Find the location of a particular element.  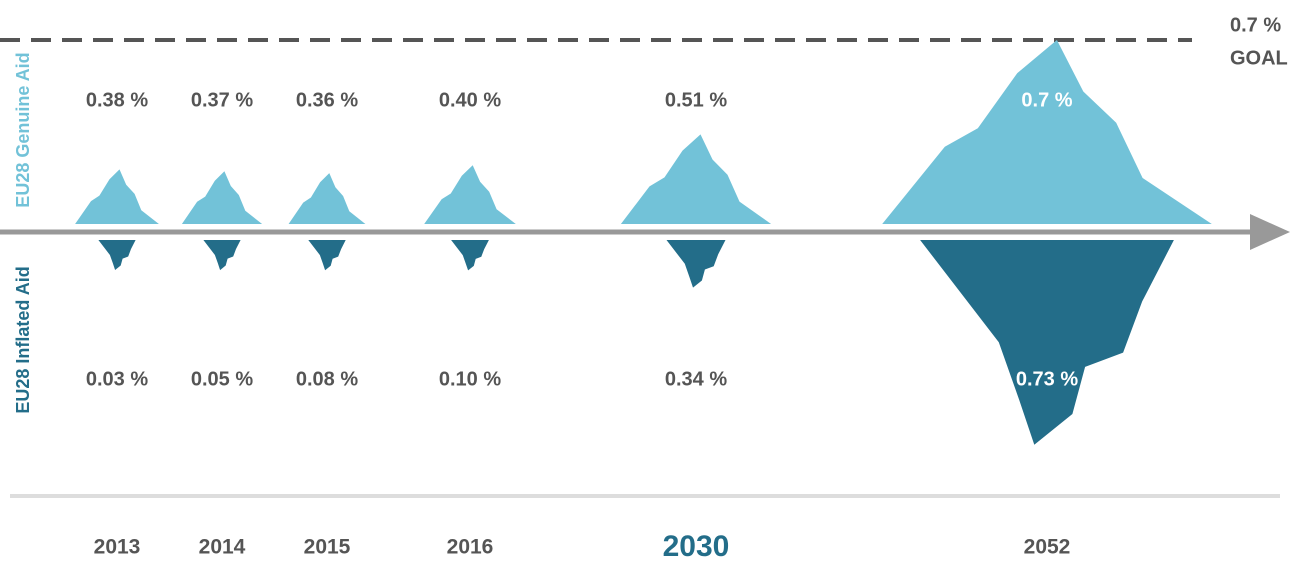

x-tick-label: 2052 is located at coordinates (1047, 547).